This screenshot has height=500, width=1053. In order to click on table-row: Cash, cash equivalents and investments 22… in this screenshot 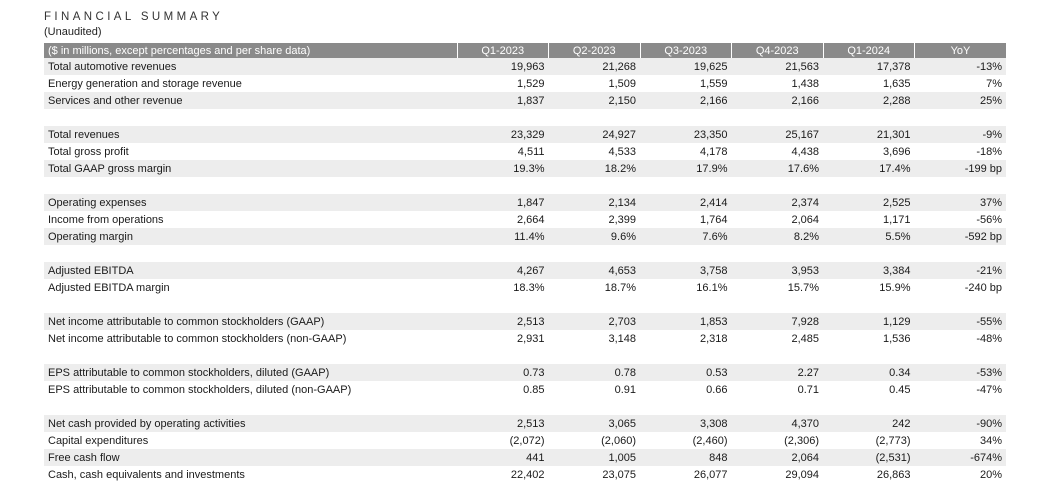, I will do `click(525, 474)`.